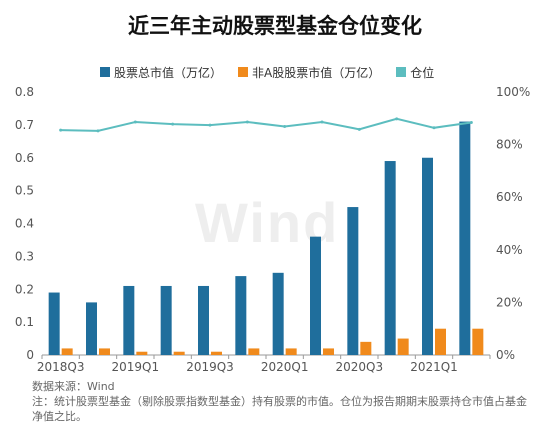 The width and height of the screenshot is (550, 440). What do you see at coordinates (210, 367) in the screenshot?
I see `x-axis-tick-label: 2019Q3` at bounding box center [210, 367].